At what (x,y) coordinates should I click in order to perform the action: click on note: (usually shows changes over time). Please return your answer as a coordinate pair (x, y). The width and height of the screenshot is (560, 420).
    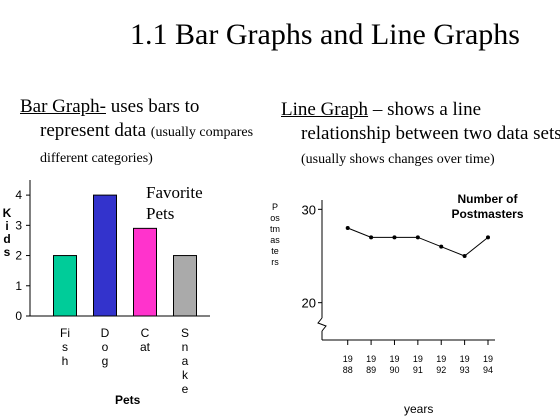
    Looking at the image, I should click on (398, 159).